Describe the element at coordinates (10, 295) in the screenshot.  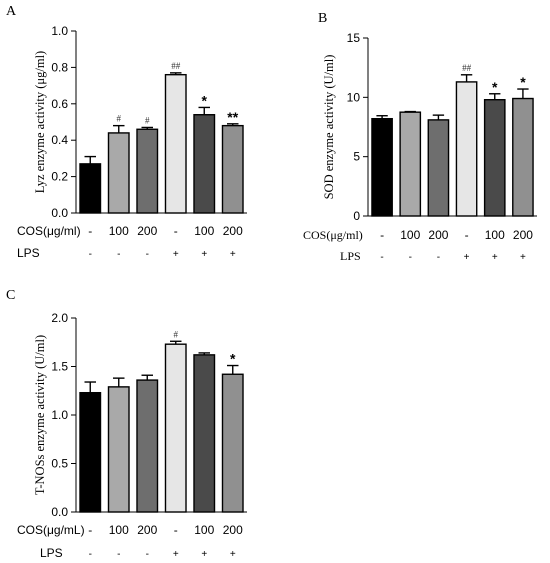
I see `panel-letter: C` at that location.